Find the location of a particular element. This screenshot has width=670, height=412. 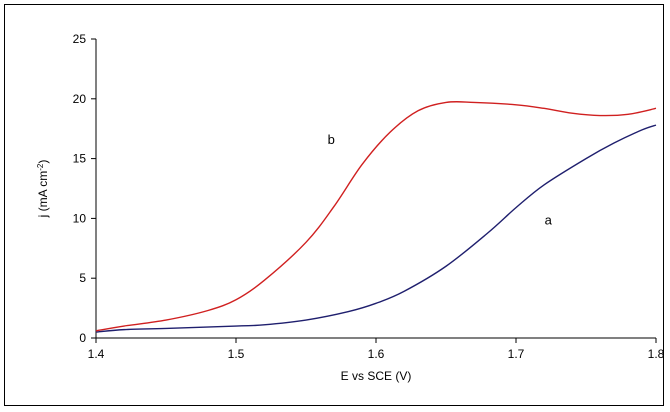

y-tick-label: 20 is located at coordinates (80, 99).